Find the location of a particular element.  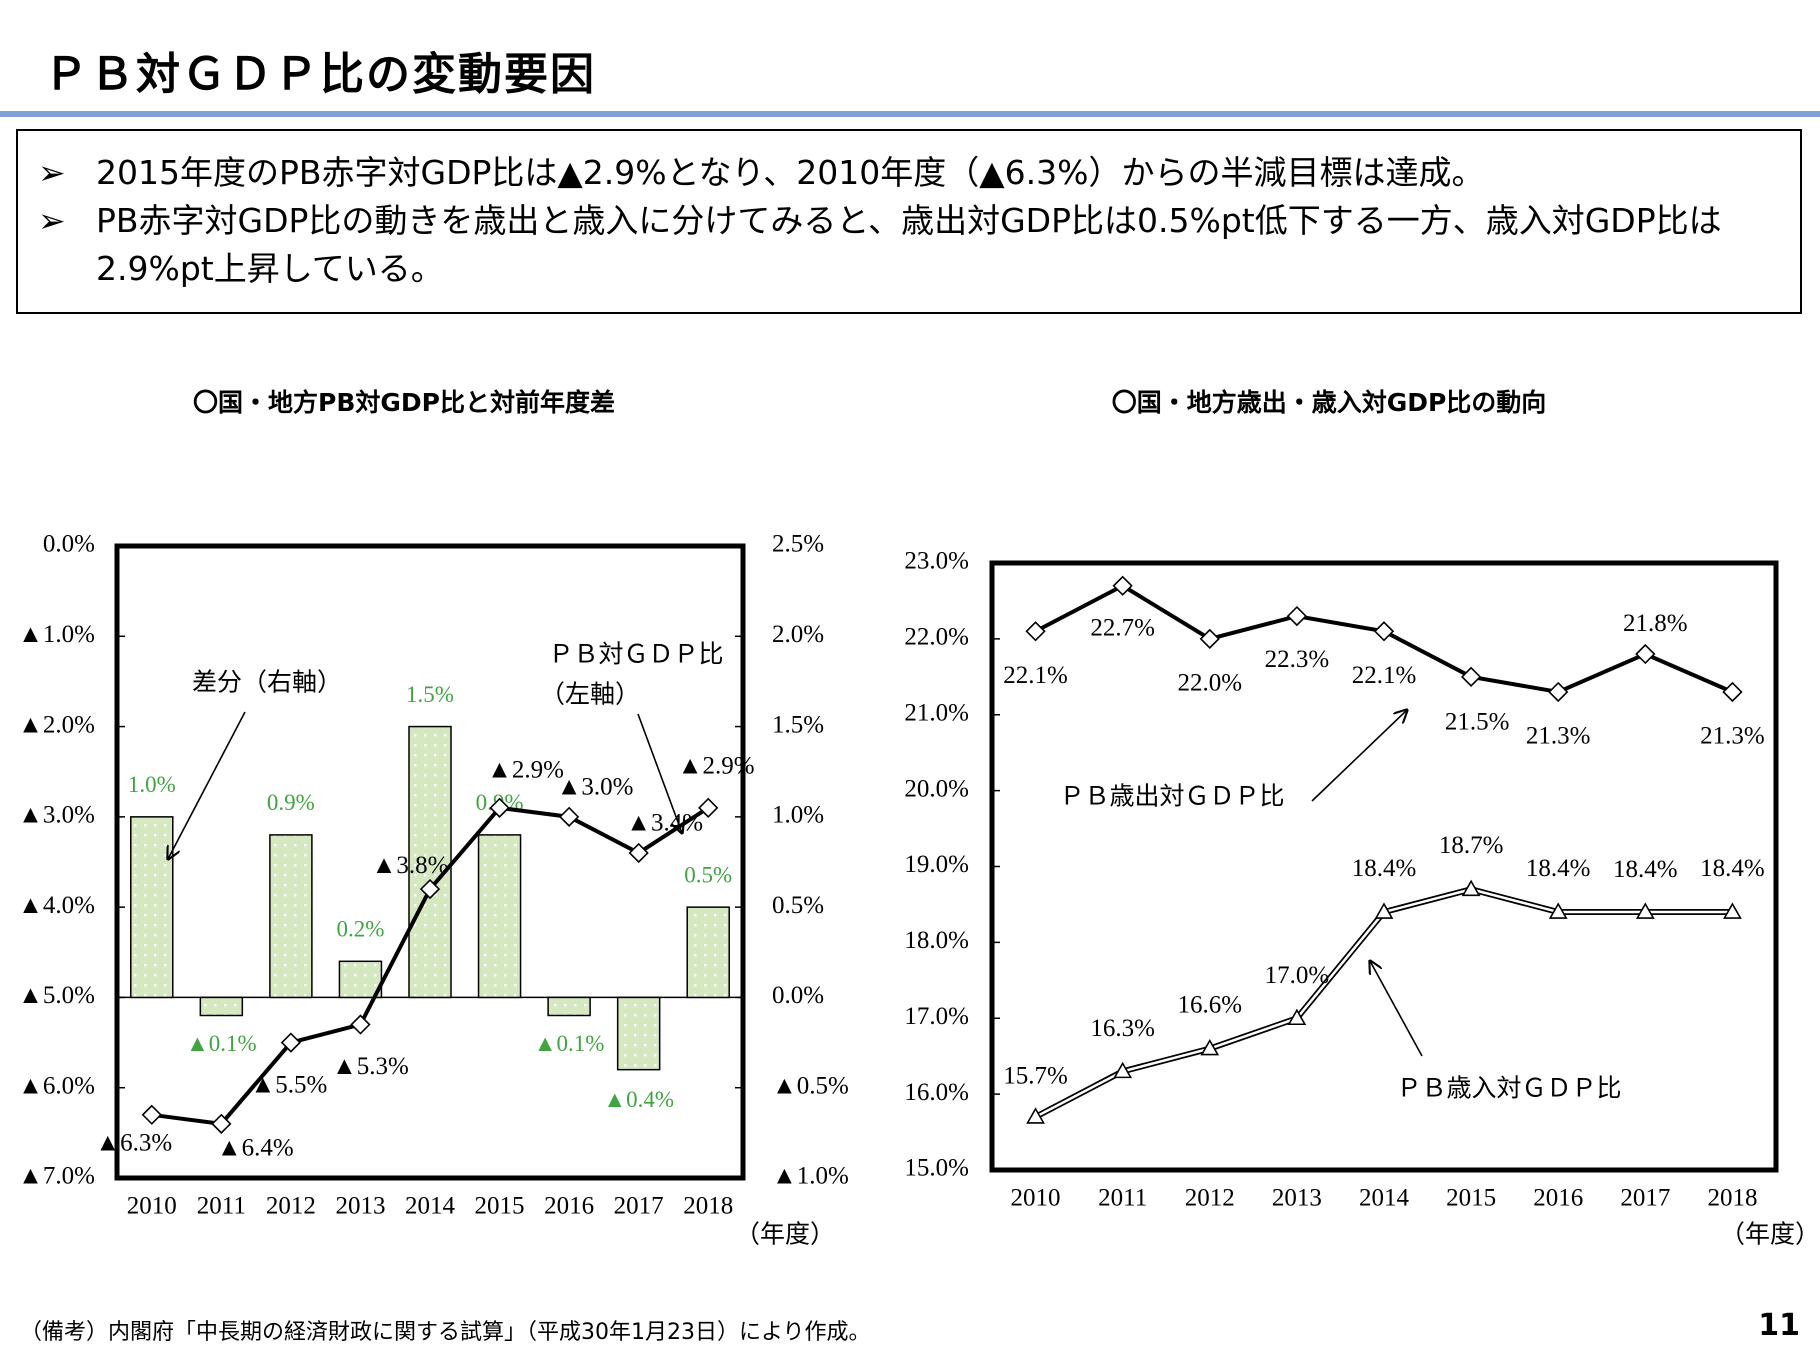

line-outer is located at coordinates (1383, 1003).